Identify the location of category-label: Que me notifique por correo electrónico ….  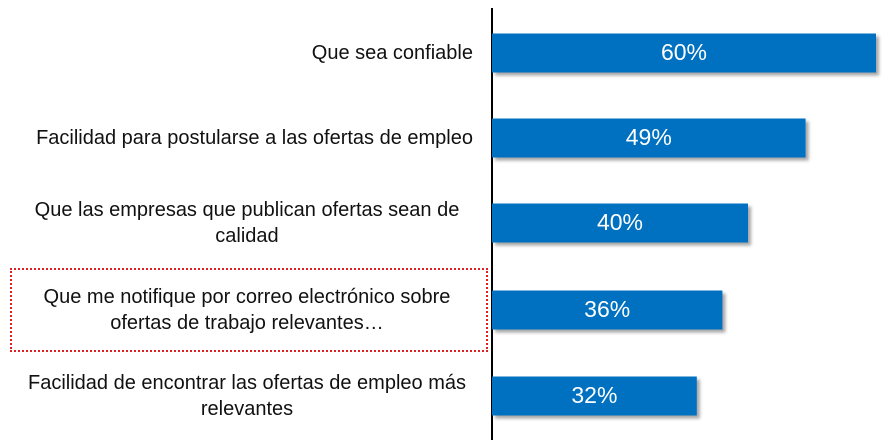
(247, 310).